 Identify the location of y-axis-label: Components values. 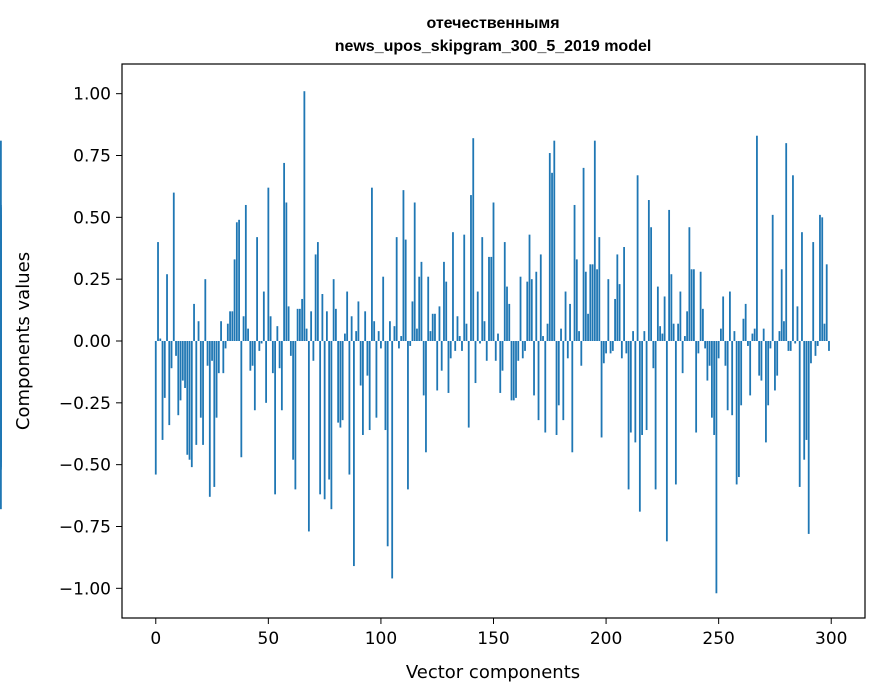
(23, 341).